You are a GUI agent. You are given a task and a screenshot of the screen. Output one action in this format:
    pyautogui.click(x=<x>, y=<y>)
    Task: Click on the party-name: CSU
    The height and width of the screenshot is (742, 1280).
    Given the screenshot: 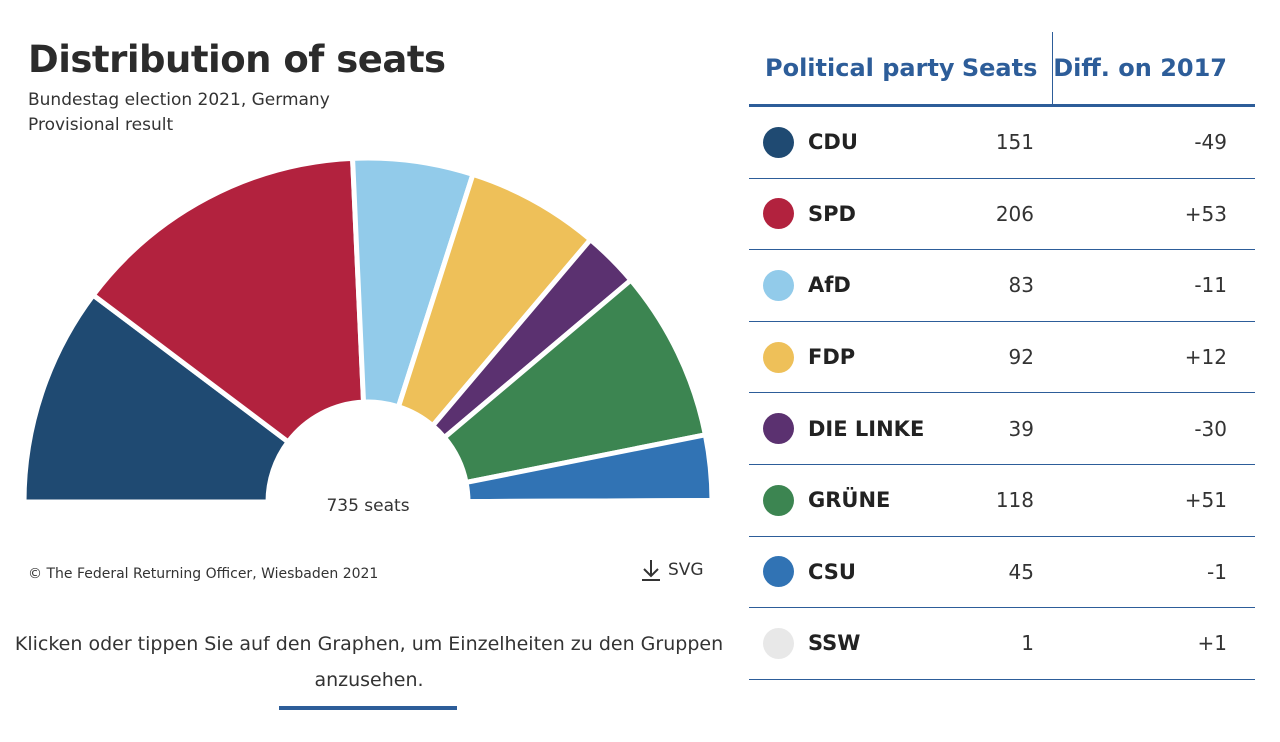 What is the action you would take?
    pyautogui.click(x=832, y=571)
    